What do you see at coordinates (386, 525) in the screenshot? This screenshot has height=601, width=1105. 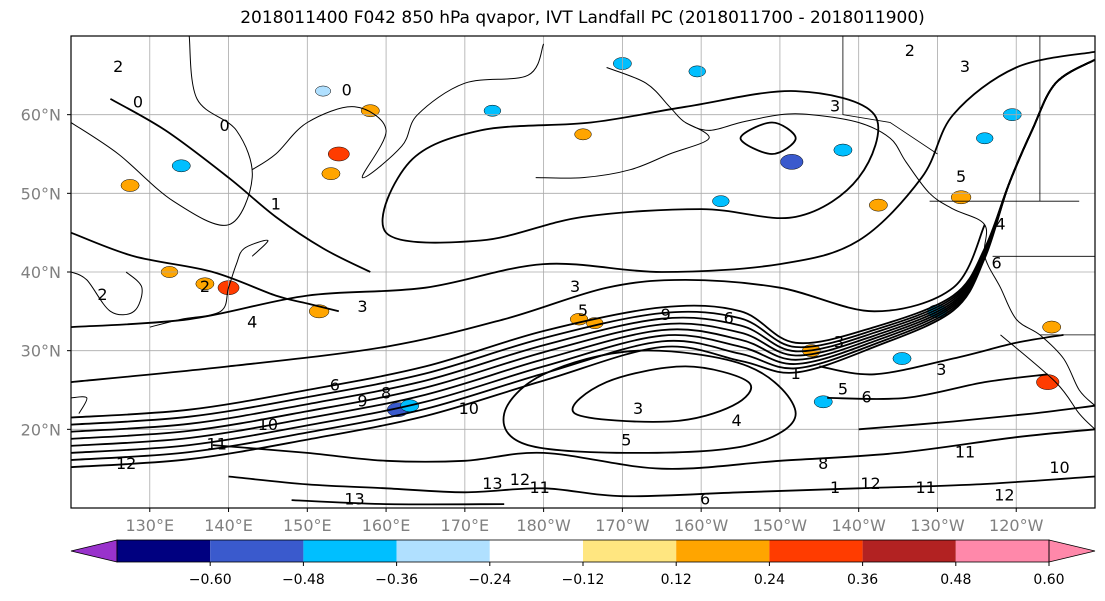 I see `x-tick-label: 160°E` at bounding box center [386, 525].